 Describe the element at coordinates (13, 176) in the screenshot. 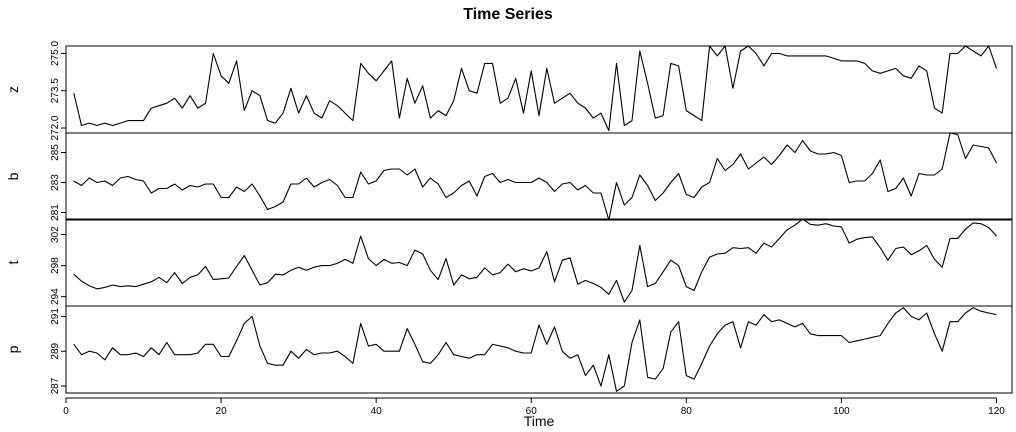

I see `panel-label-b: b` at that location.